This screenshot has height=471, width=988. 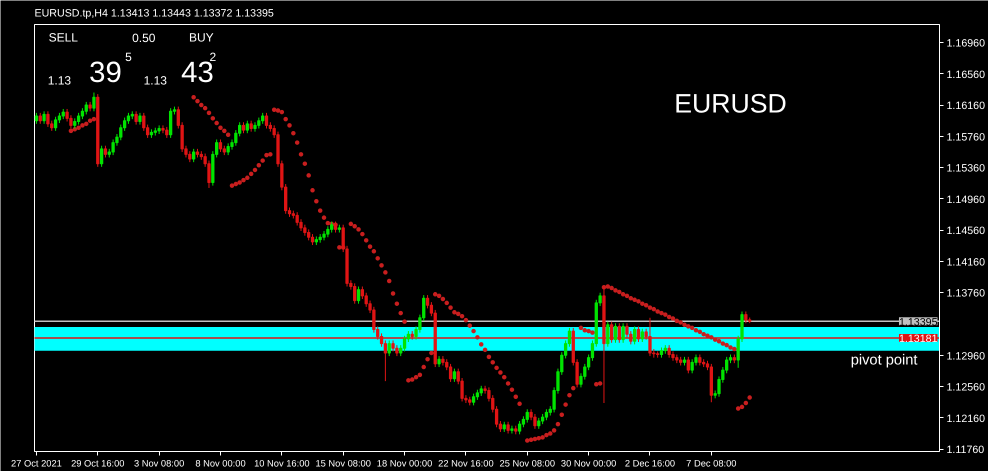 I want to click on y-tick-label: 1.15760, so click(x=966, y=137).